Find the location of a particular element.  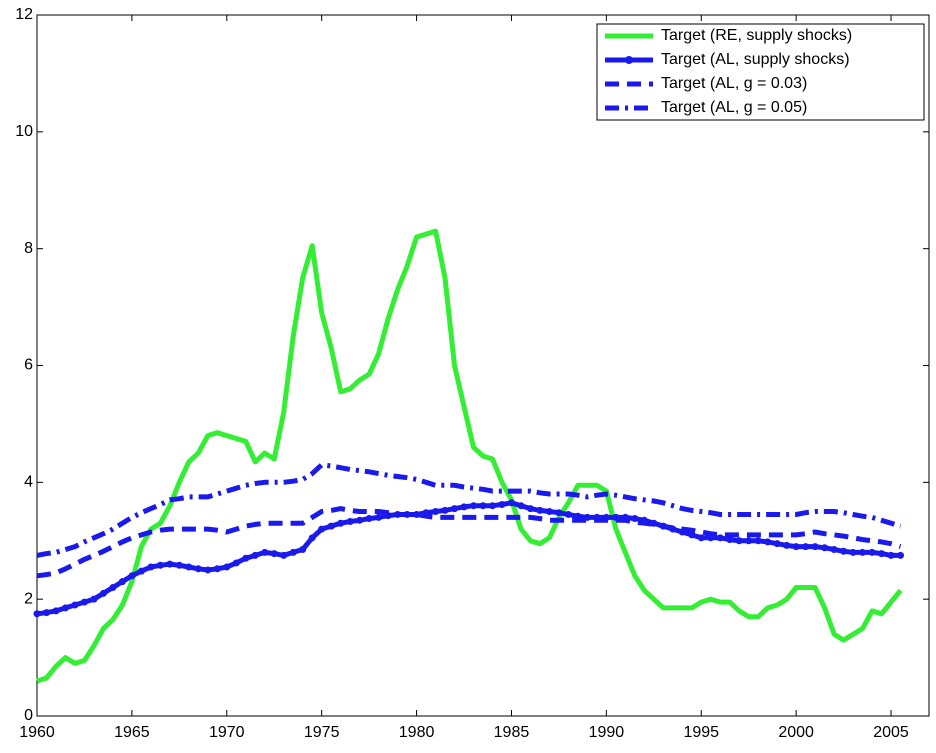

legend-label: Target (AL, g = 0.05) is located at coordinates (734, 107).